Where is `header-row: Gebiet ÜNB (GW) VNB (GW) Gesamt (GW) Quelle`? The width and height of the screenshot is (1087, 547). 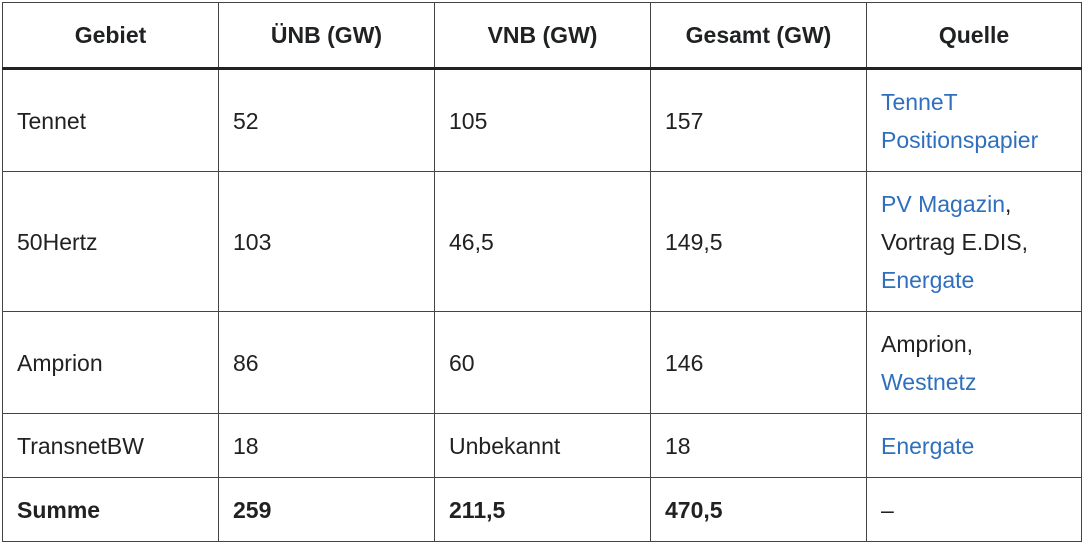
header-row: Gebiet ÜNB (GW) VNB (GW) Gesamt (GW) Quelle is located at coordinates (542, 36).